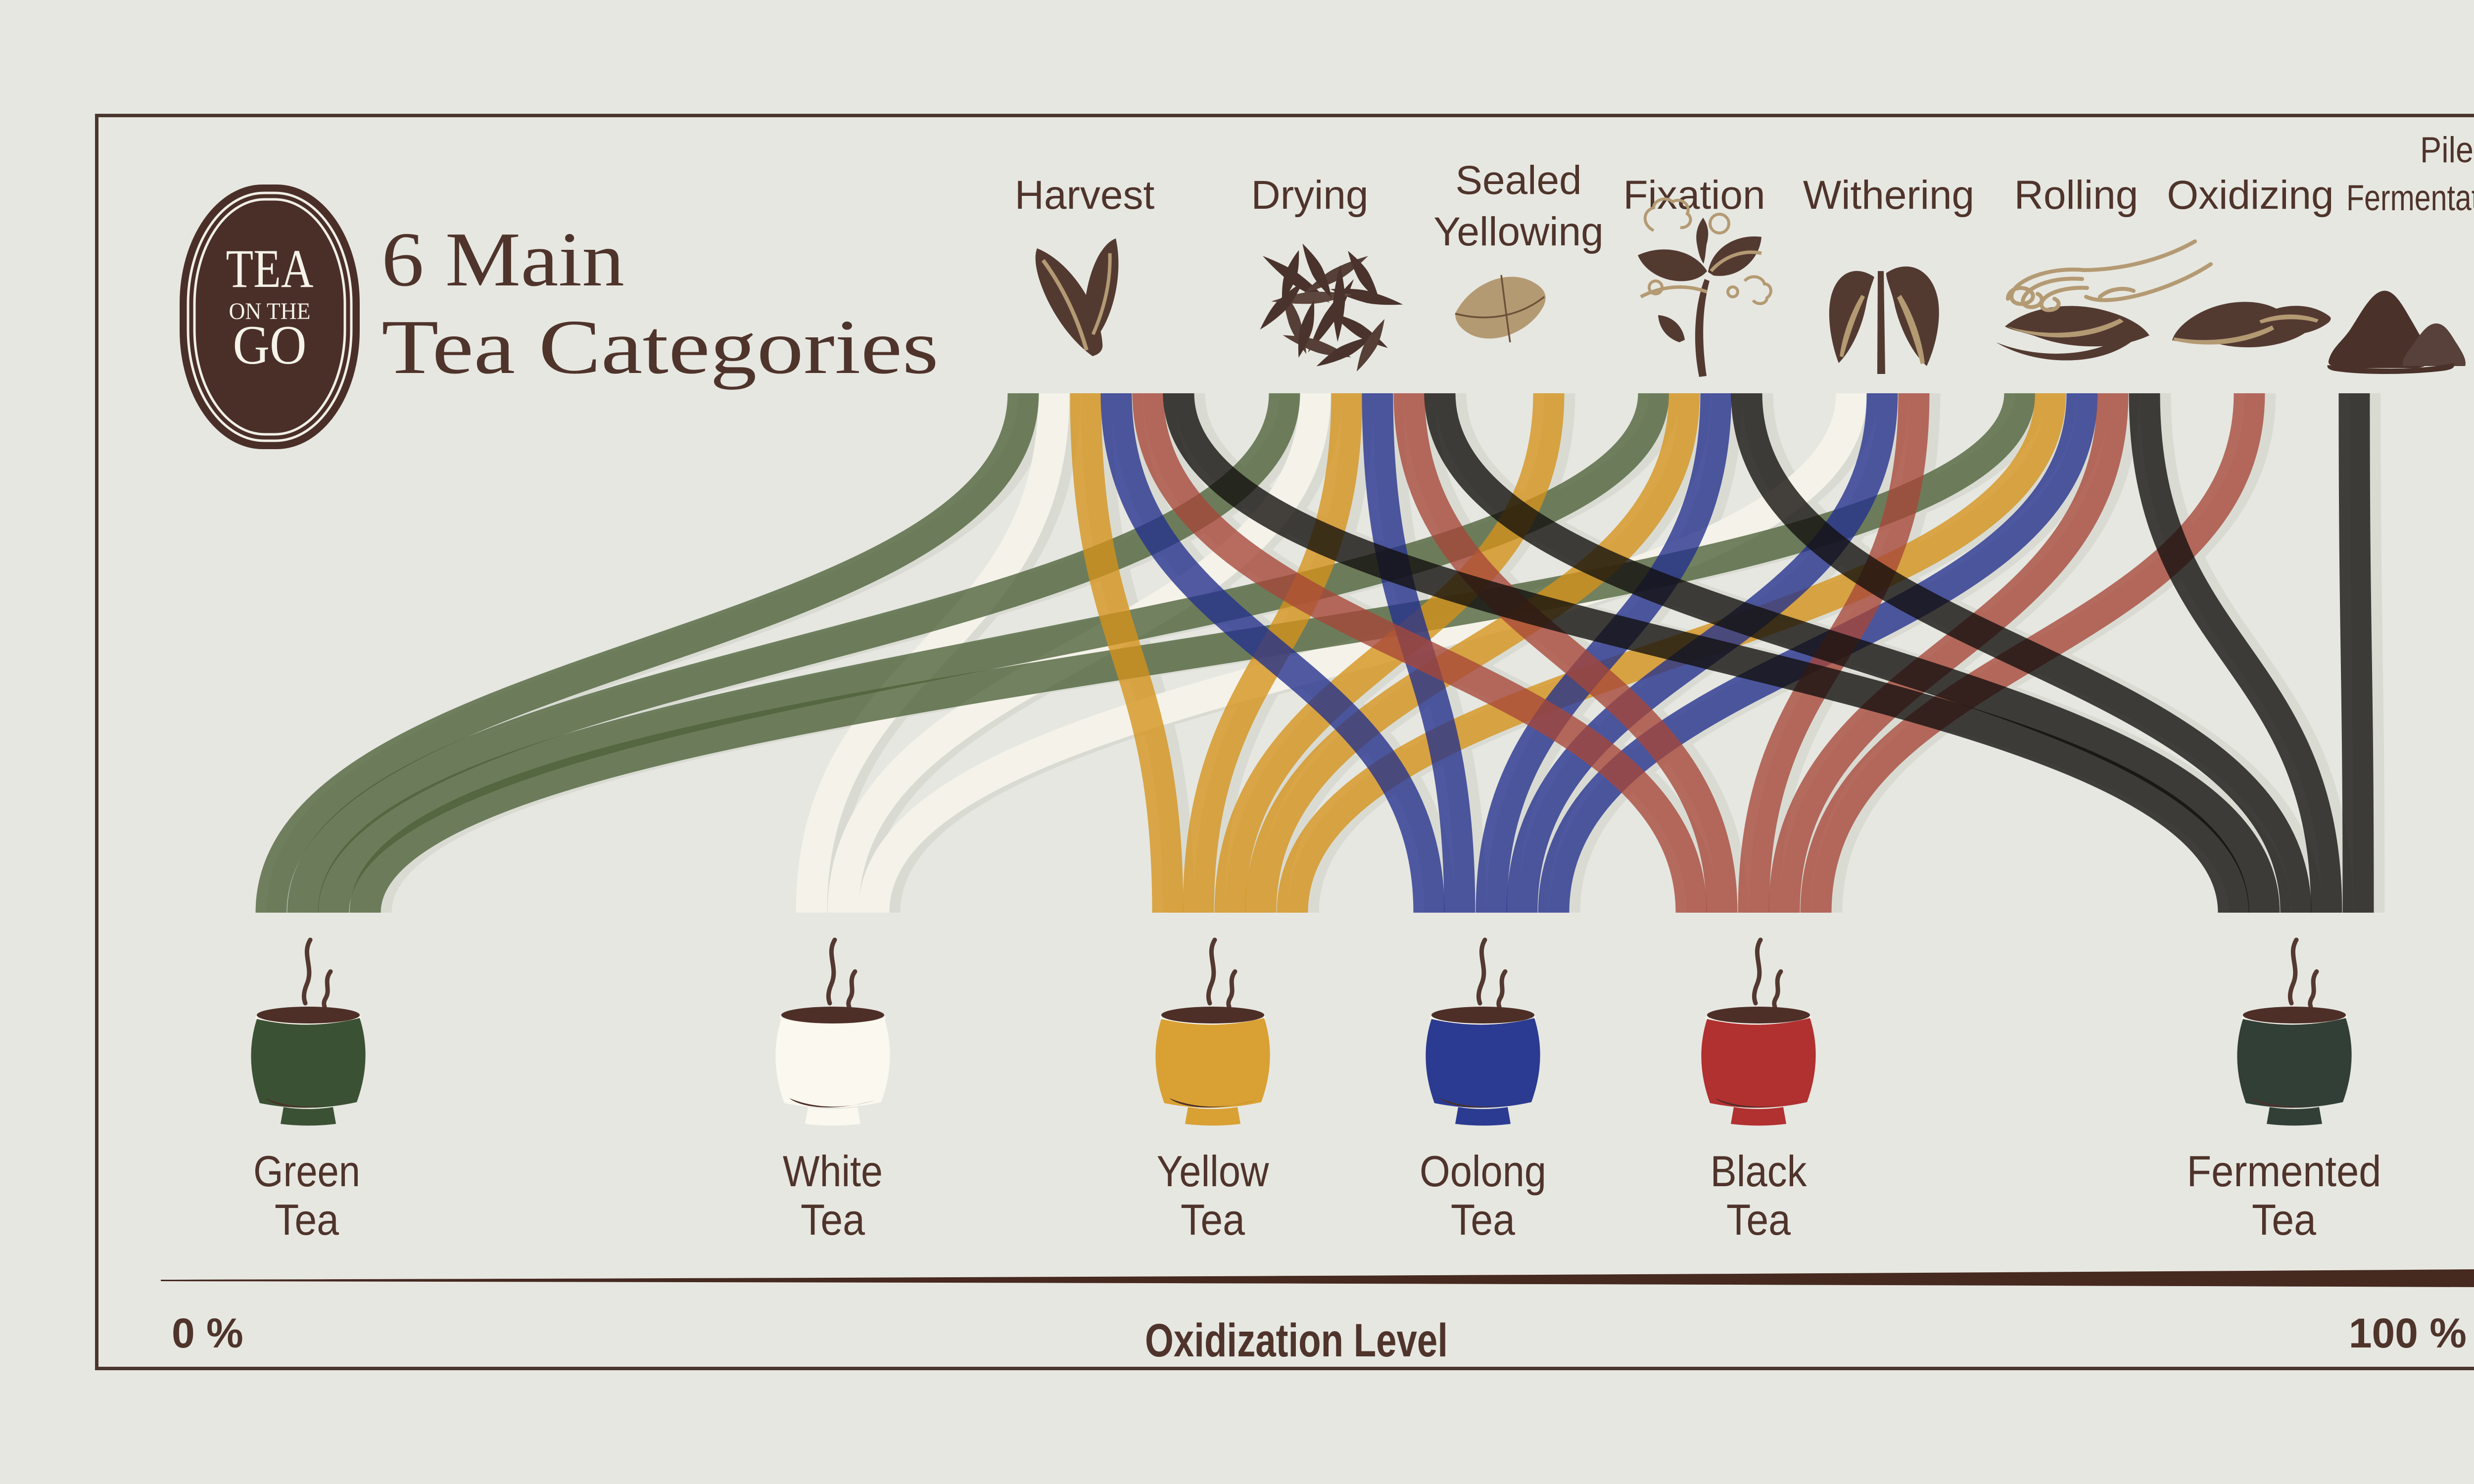 Image resolution: width=2474 pixels, height=1484 pixels. I want to click on svg-text: Sealed, so click(1518, 180).